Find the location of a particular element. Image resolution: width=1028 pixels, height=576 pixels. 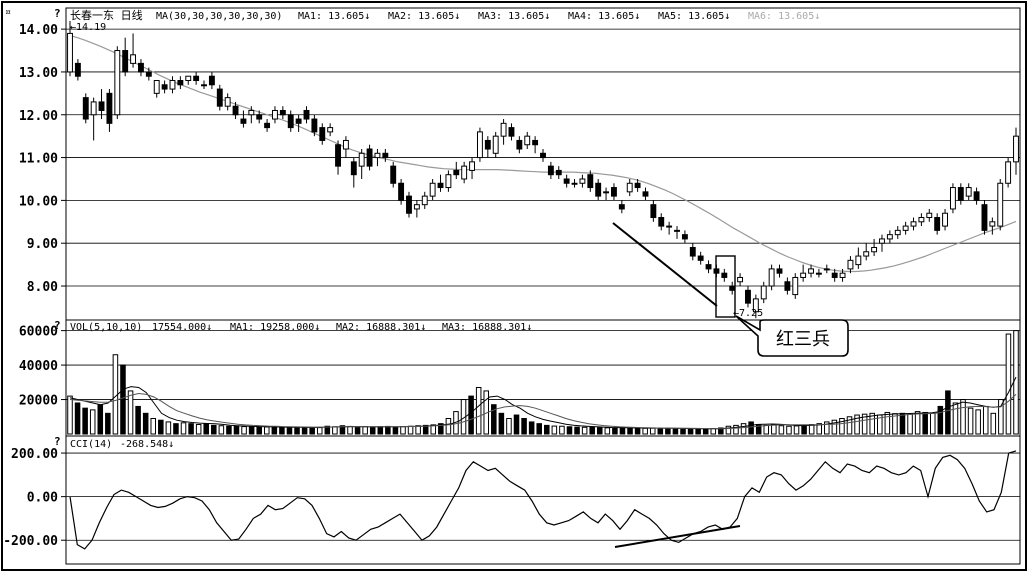

y-tick-label: 40000 is located at coordinates (38, 366).